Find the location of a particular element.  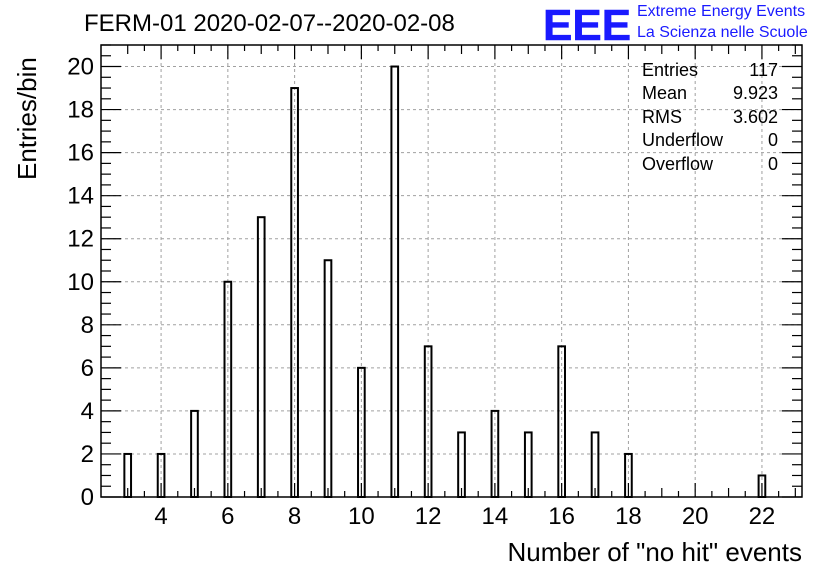

eee-logo-letters: EEE is located at coordinates (587, 24).